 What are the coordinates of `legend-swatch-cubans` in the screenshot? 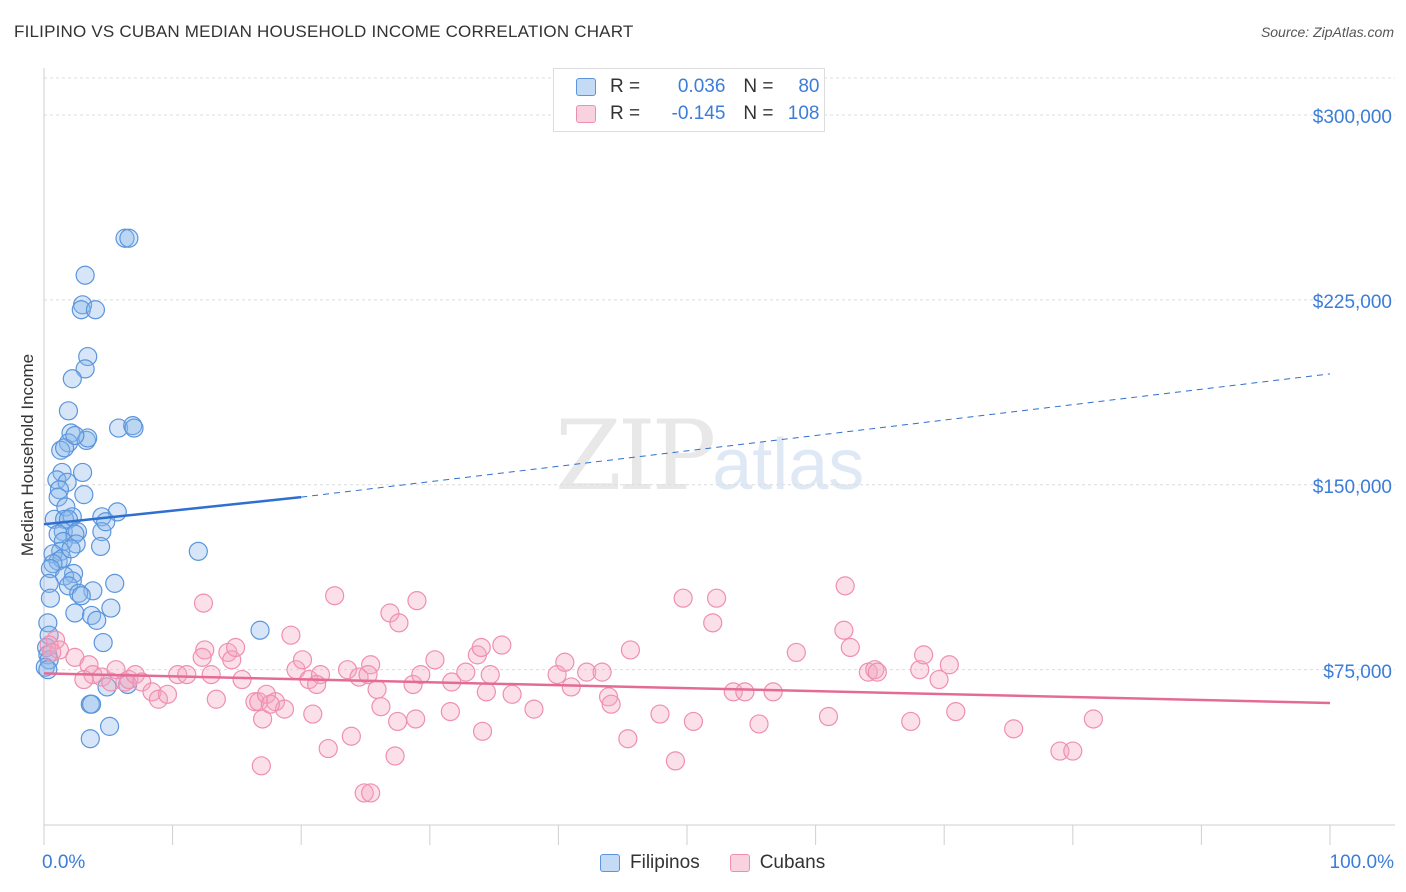 It's located at (586, 114).